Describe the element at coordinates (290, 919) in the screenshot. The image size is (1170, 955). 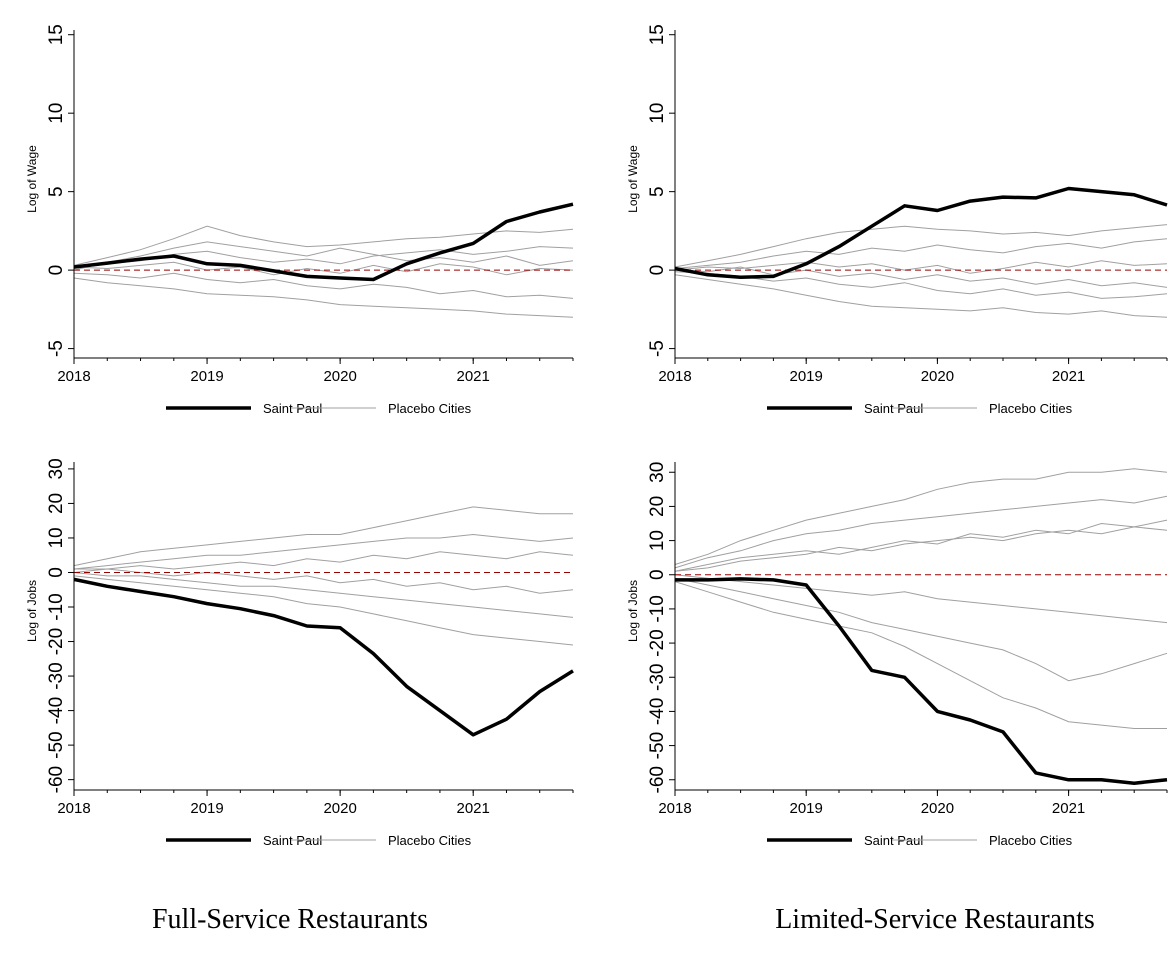
I see `column-caption: Full-Service Restaurants` at that location.